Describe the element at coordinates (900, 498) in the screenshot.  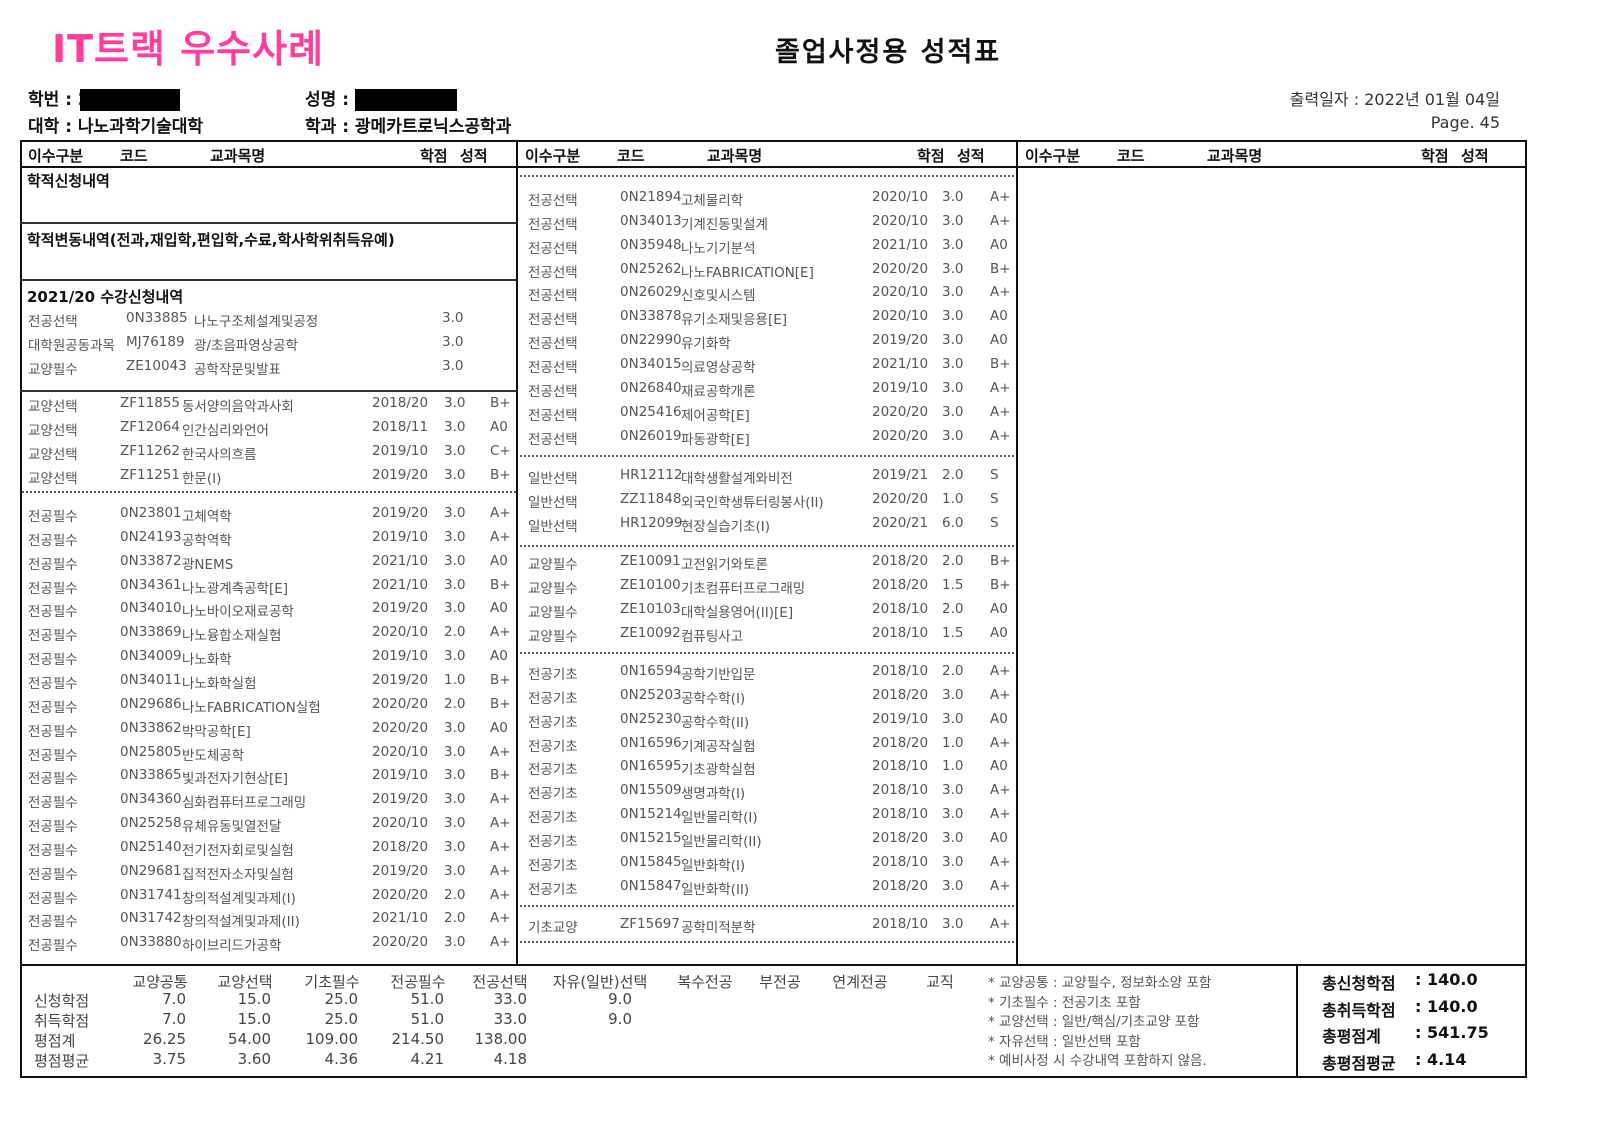
I see `course-term: 2020/20` at that location.